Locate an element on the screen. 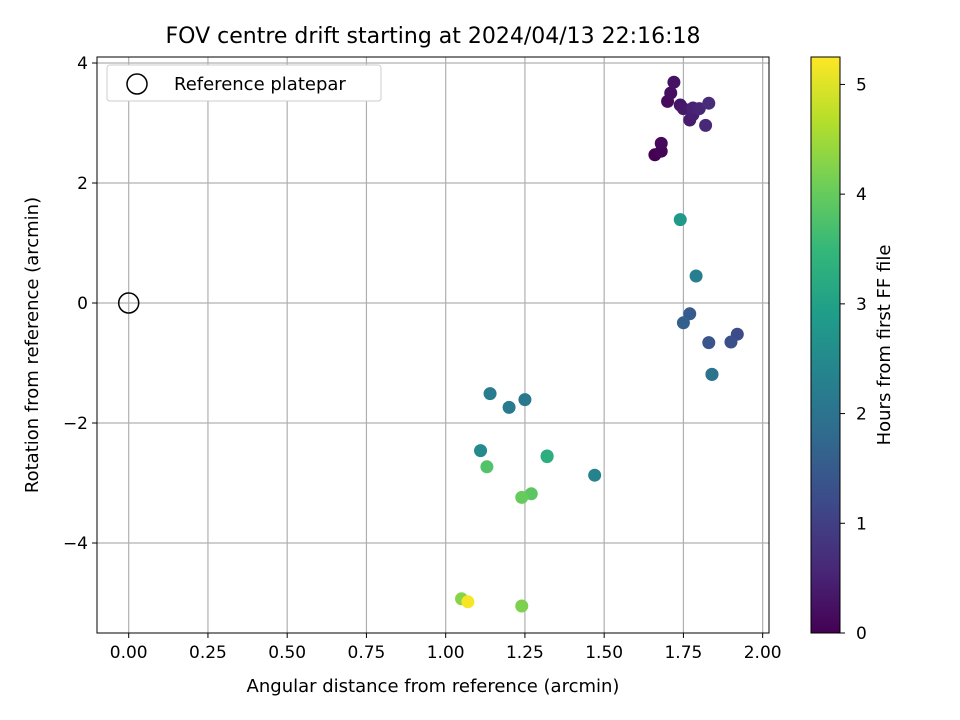 This screenshot has width=960, height=720. x-tick-label: 2.00 is located at coordinates (763, 653).